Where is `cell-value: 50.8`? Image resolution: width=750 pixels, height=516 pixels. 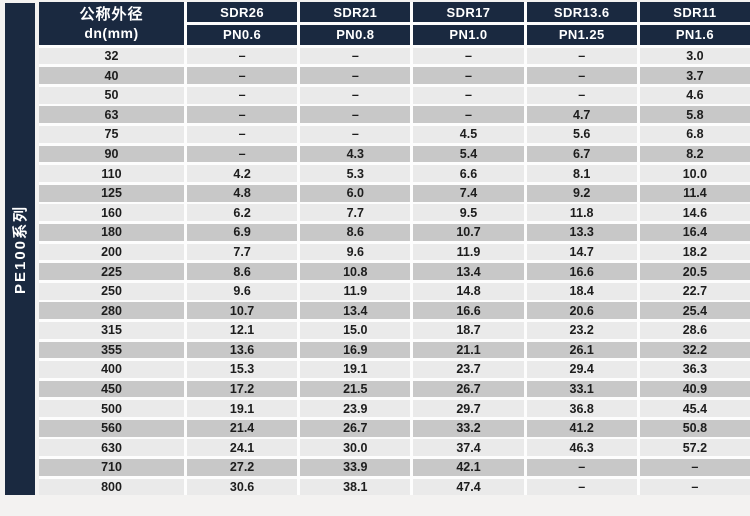 cell-value: 50.8 is located at coordinates (694, 428).